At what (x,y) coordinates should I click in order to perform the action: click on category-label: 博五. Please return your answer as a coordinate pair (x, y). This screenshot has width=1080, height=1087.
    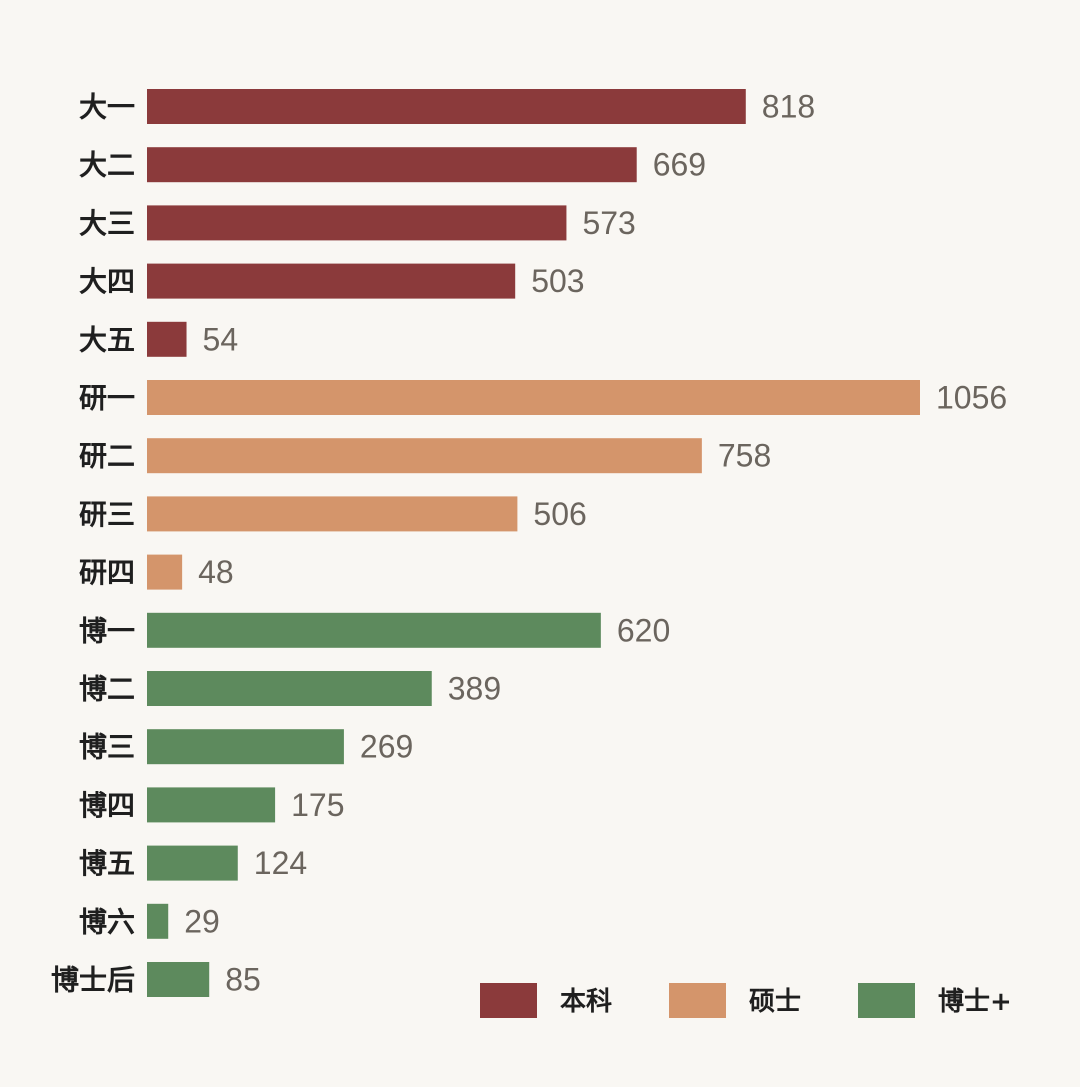
    Looking at the image, I should click on (107, 863).